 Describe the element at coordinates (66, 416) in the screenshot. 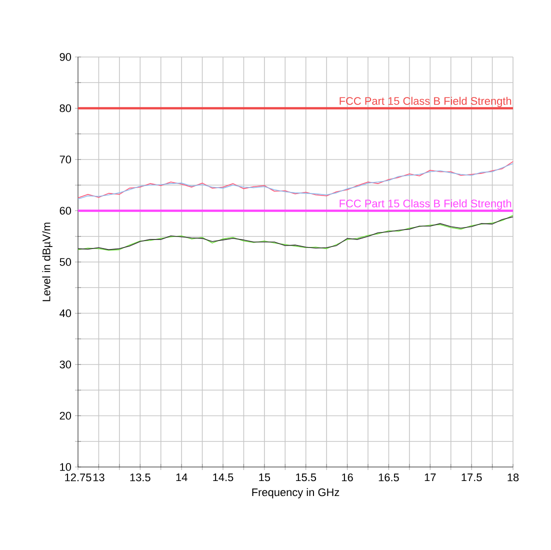

I see `y-tick-label: 20` at that location.